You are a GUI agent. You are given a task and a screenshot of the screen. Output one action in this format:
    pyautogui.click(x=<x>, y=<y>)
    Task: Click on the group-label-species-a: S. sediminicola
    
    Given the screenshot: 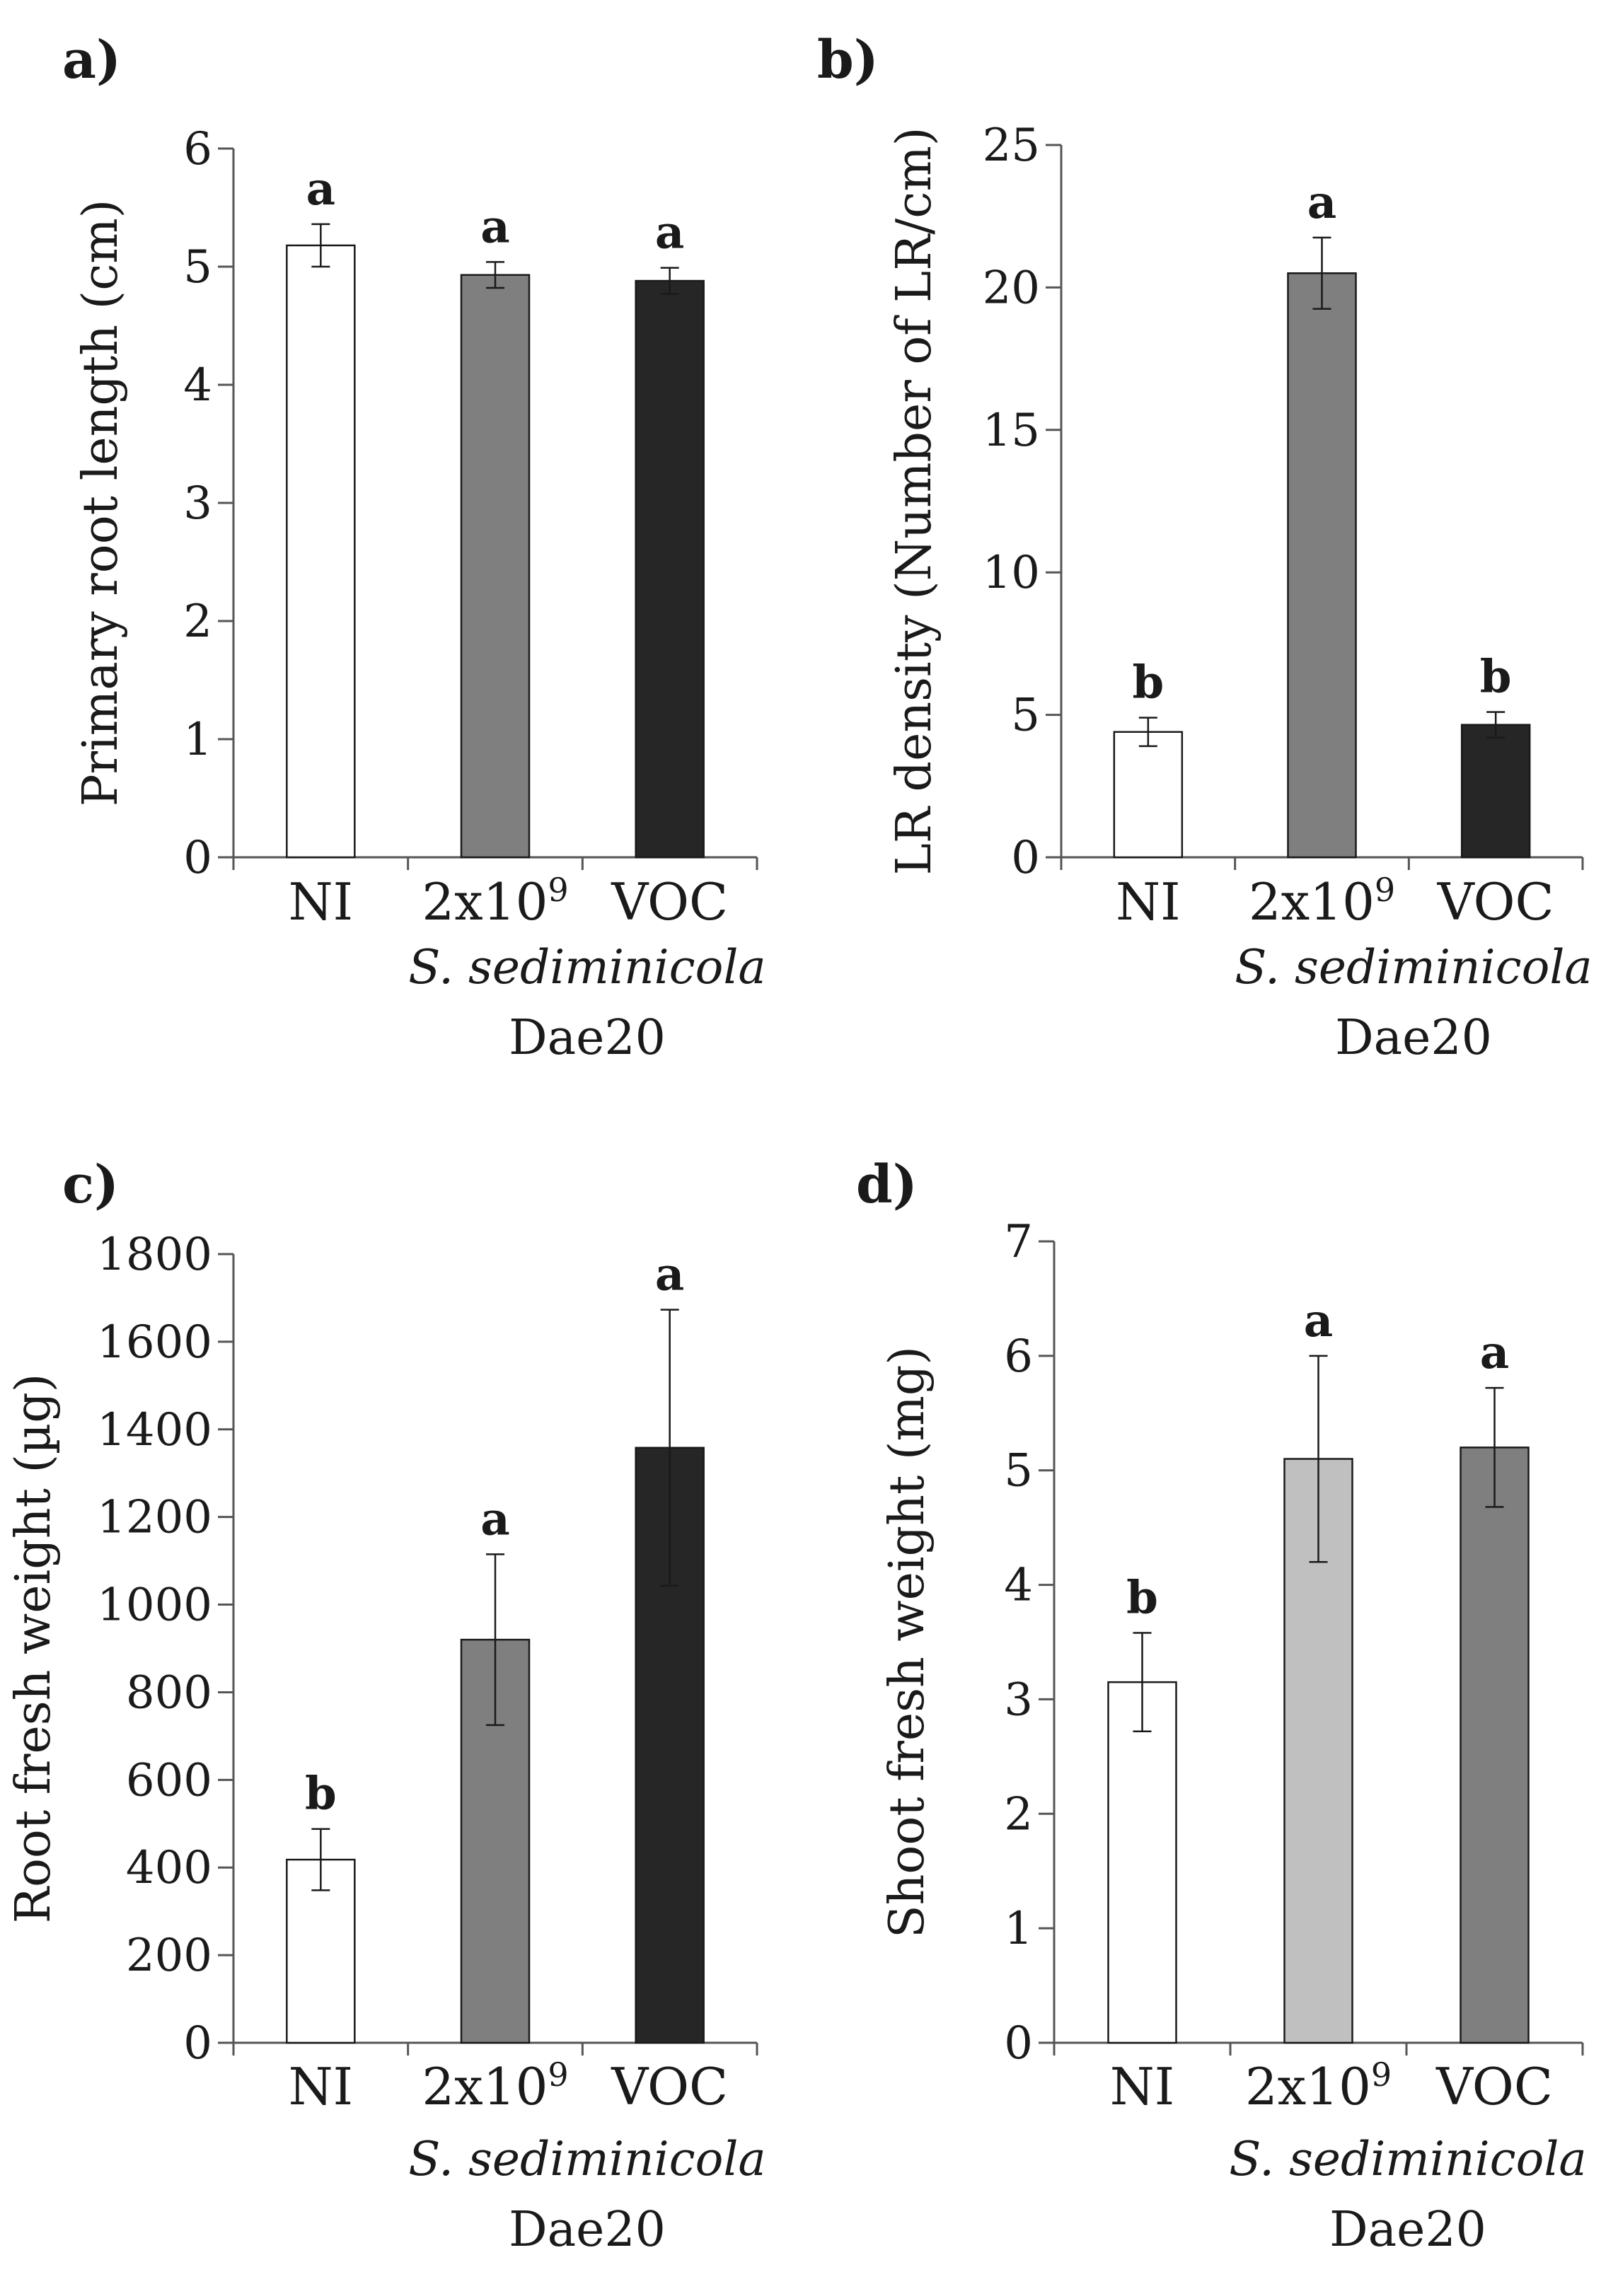 What is the action you would take?
    pyautogui.click(x=587, y=967)
    